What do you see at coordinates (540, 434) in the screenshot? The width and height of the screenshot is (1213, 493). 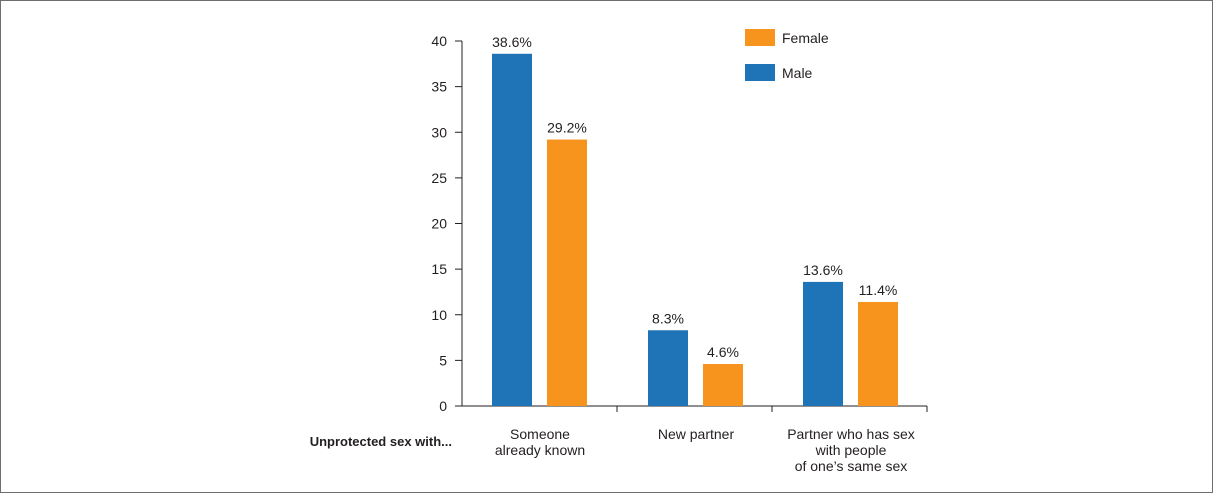 I see `category-label-line: Someone` at bounding box center [540, 434].